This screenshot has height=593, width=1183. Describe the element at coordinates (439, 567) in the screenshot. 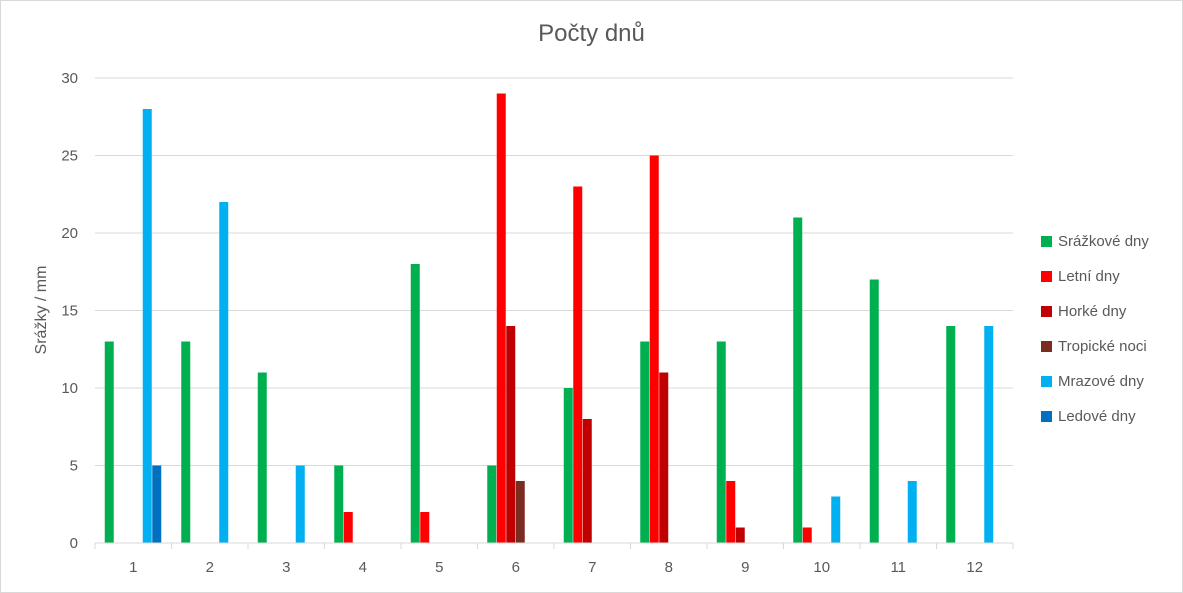

I see `x-tick-label: 5` at that location.